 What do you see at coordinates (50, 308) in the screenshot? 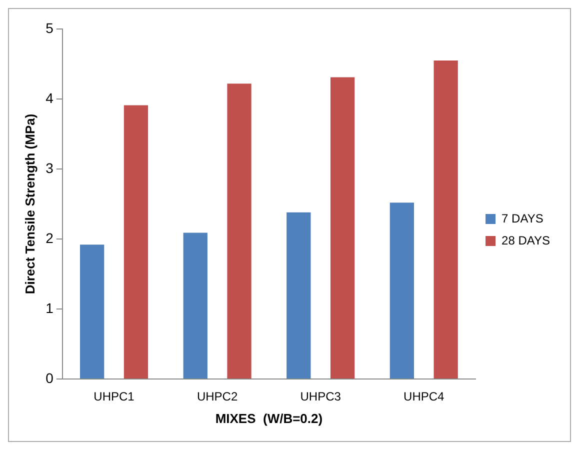
I see `y-tick-label: 1` at bounding box center [50, 308].